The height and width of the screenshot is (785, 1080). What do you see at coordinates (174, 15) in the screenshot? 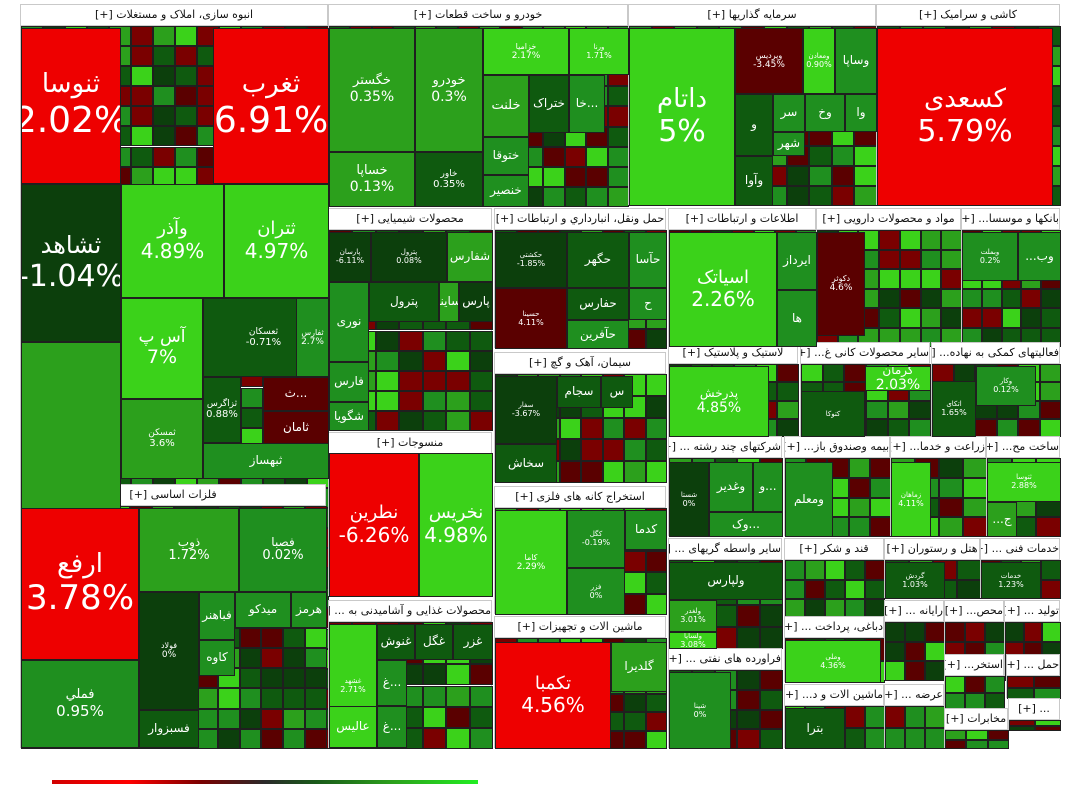
I see `sector-header: انبوه سازی، املاک و مستغلات [+]` at bounding box center [174, 15].